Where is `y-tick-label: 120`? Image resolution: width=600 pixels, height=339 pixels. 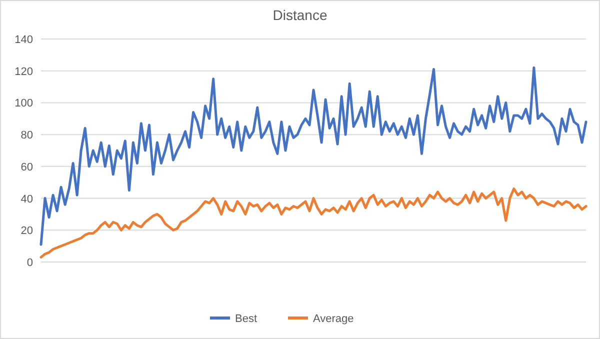
y-tick-label: 120 is located at coordinates (23, 72).